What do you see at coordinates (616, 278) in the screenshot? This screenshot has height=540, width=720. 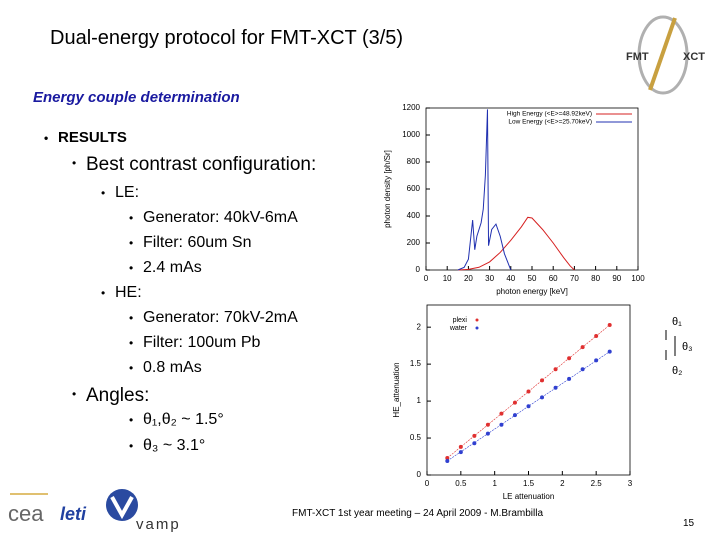 I see `x-tick-label: 90` at bounding box center [616, 278].